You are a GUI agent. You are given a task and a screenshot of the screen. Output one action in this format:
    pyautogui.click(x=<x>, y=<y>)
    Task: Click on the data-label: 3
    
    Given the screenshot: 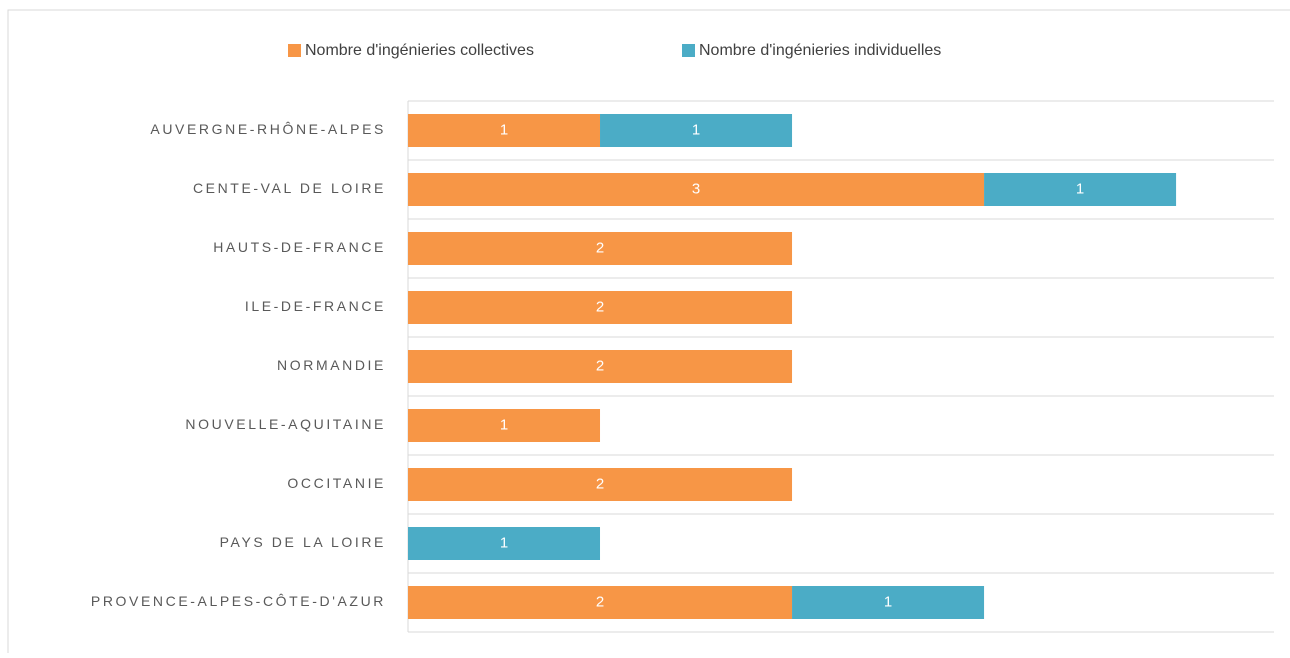 What is the action you would take?
    pyautogui.click(x=696, y=188)
    